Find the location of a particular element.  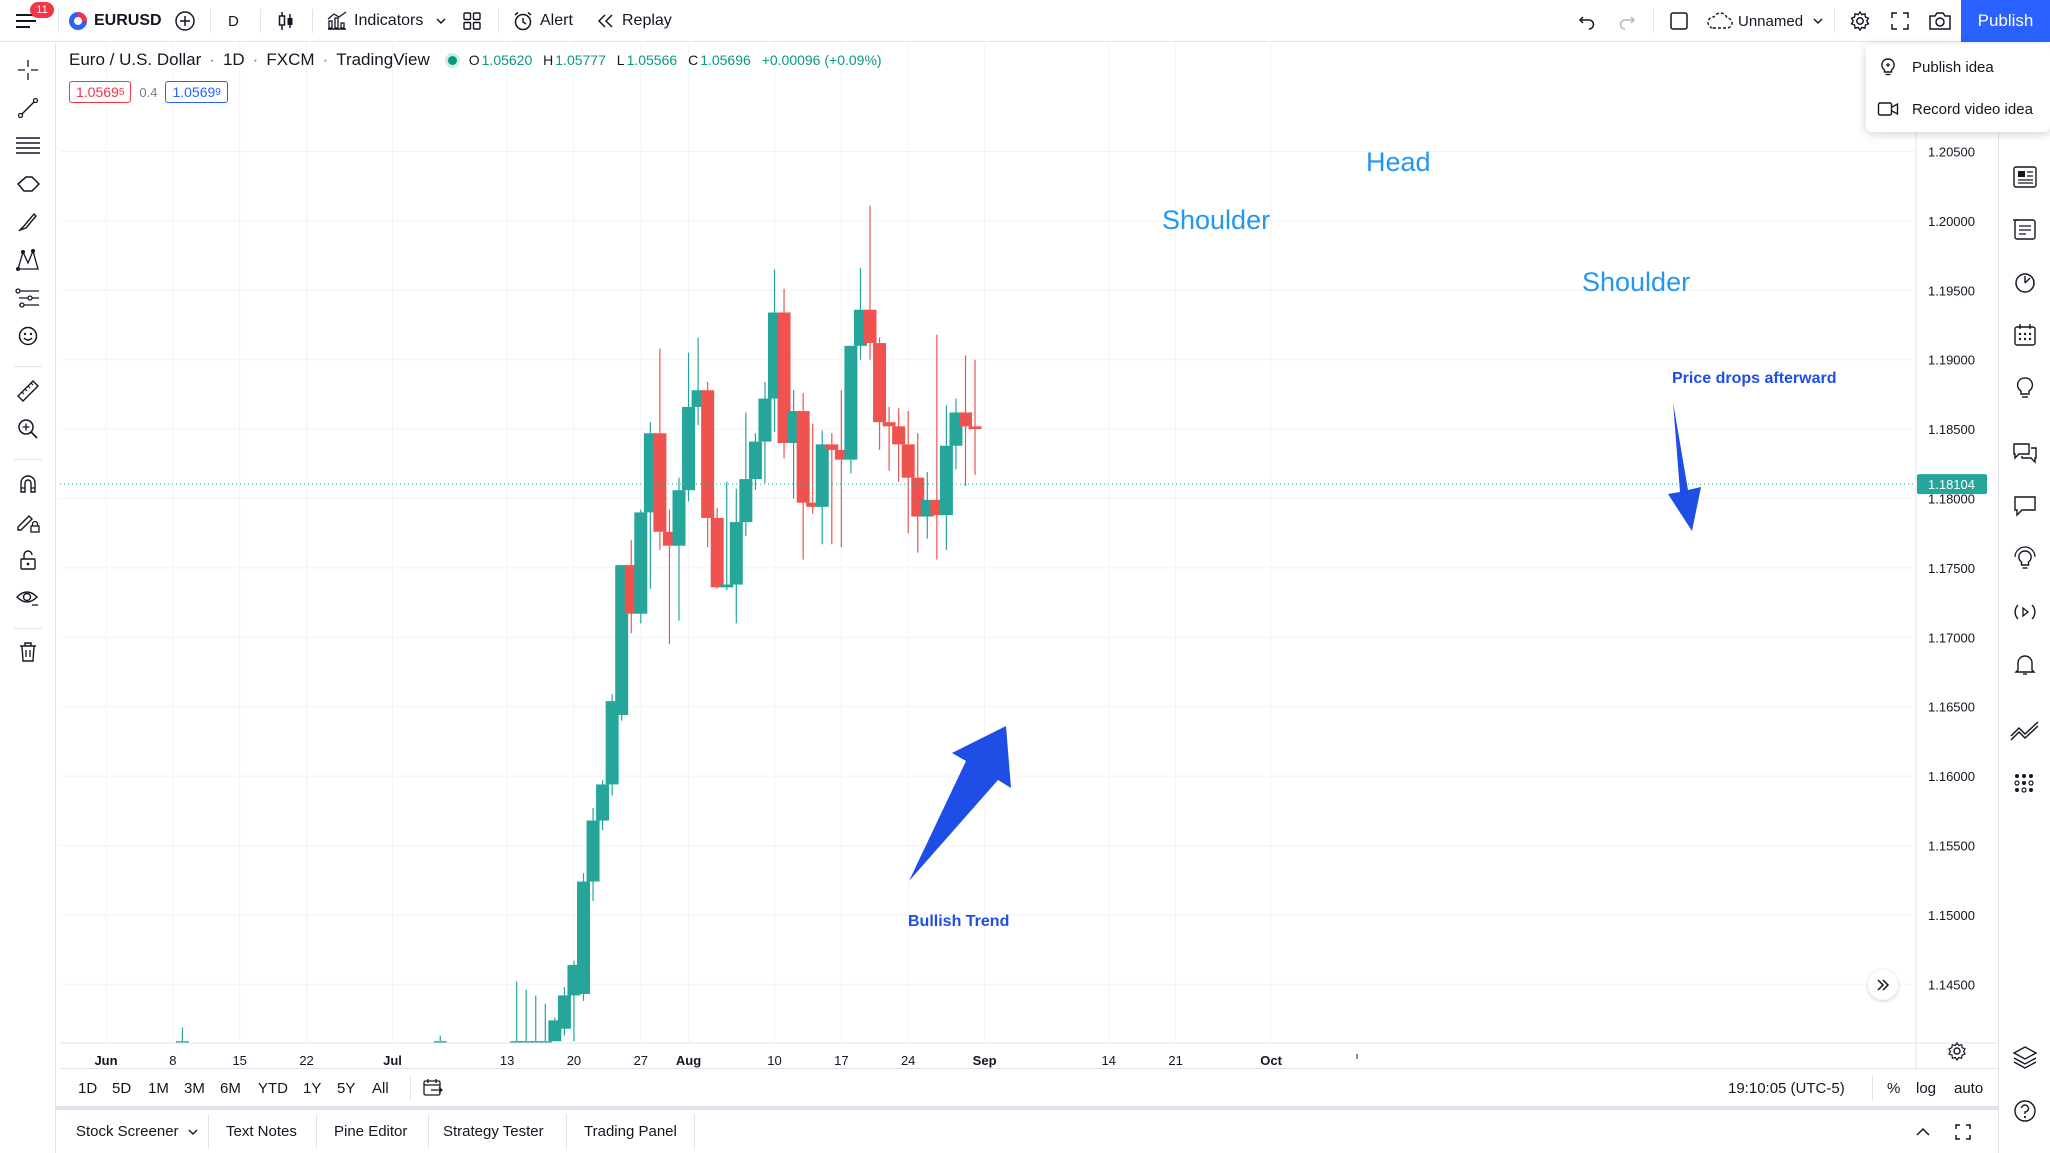

lock-drawings-tool is located at coordinates (28, 560).